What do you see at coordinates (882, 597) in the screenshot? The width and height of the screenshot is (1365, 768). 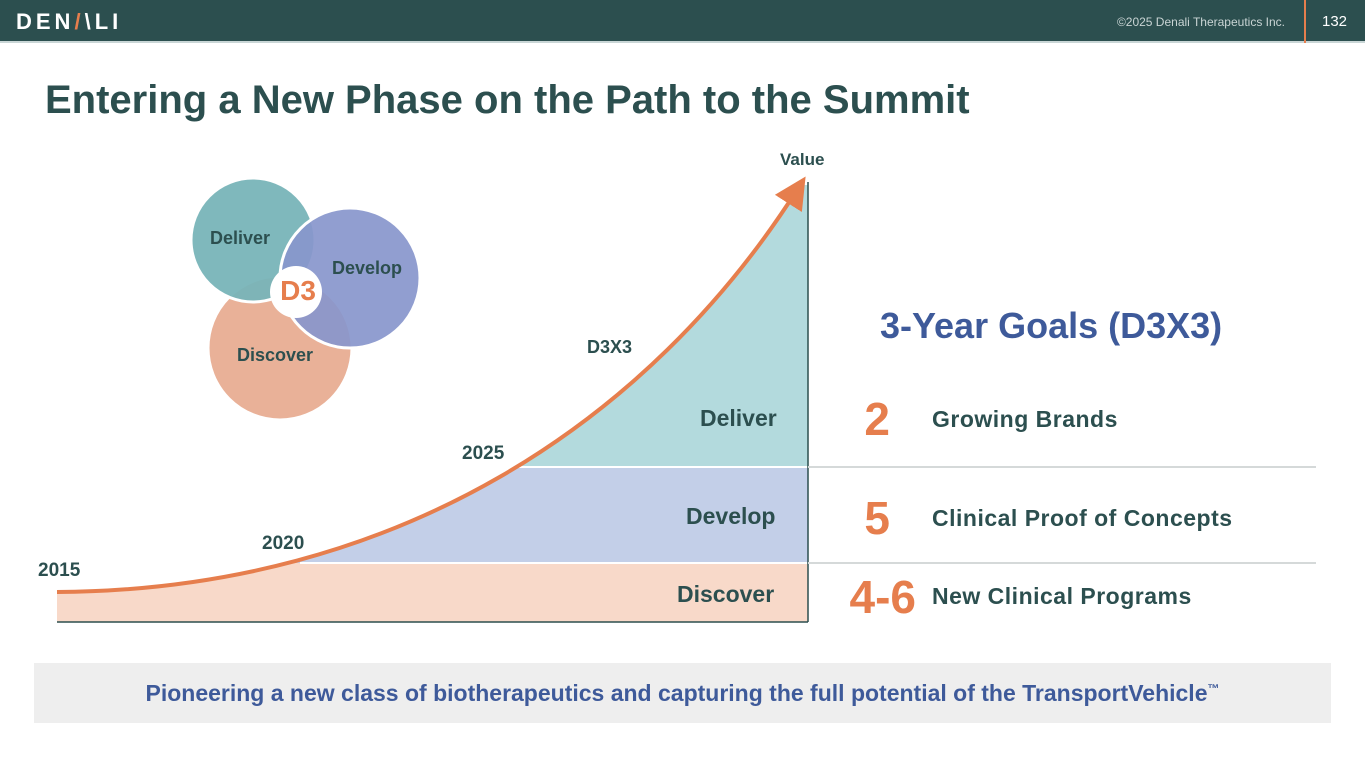 I see `goal-number: 4-6` at bounding box center [882, 597].